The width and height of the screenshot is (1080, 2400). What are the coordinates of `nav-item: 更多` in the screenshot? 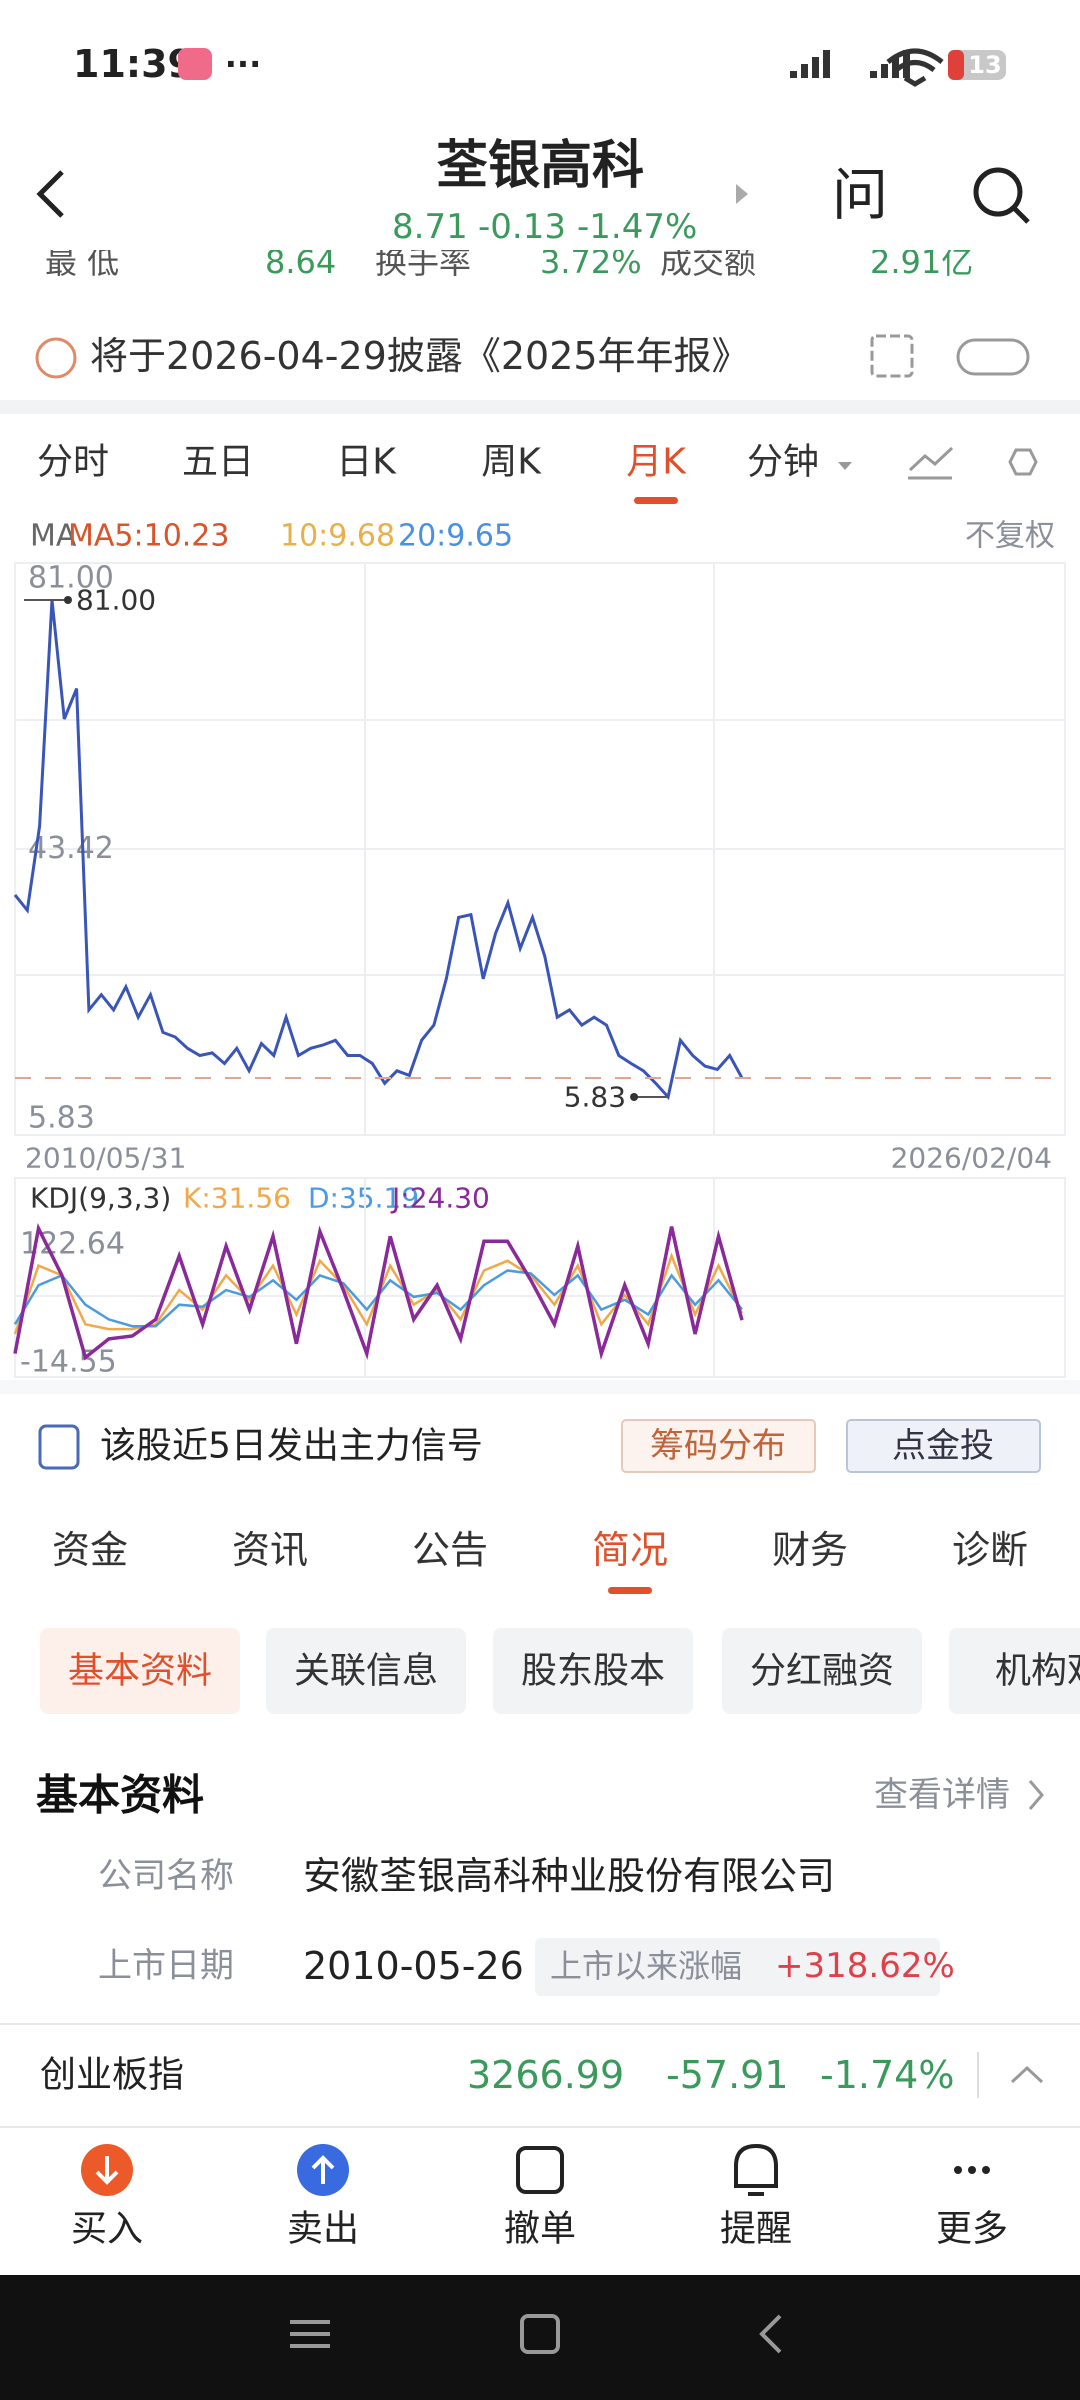 It's located at (972, 2229).